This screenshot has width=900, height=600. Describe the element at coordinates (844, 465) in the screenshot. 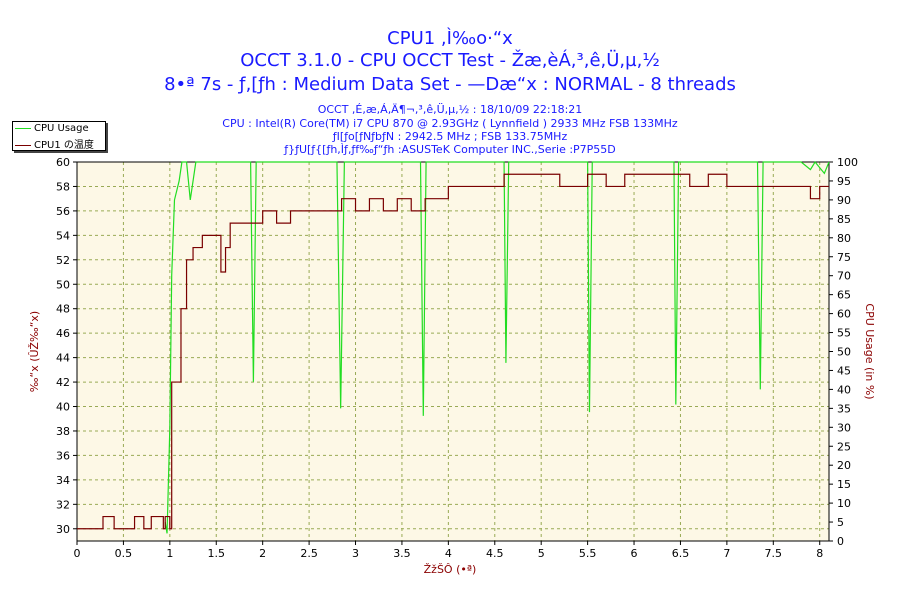

I see `y-right-tick-label: 20` at that location.